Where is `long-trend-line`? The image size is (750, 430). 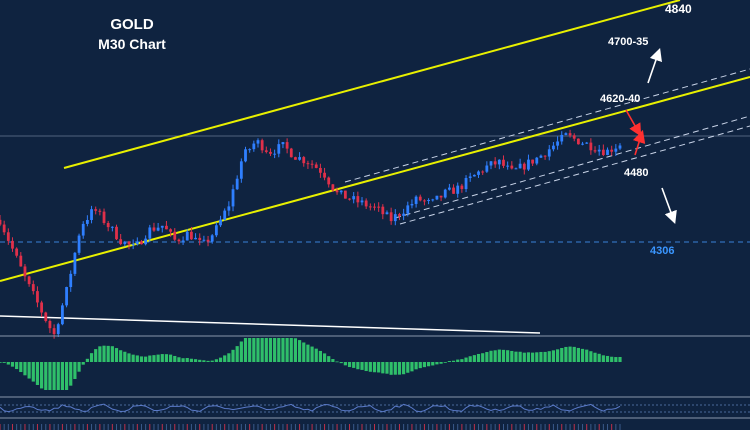 long-trend-line is located at coordinates (270, 324).